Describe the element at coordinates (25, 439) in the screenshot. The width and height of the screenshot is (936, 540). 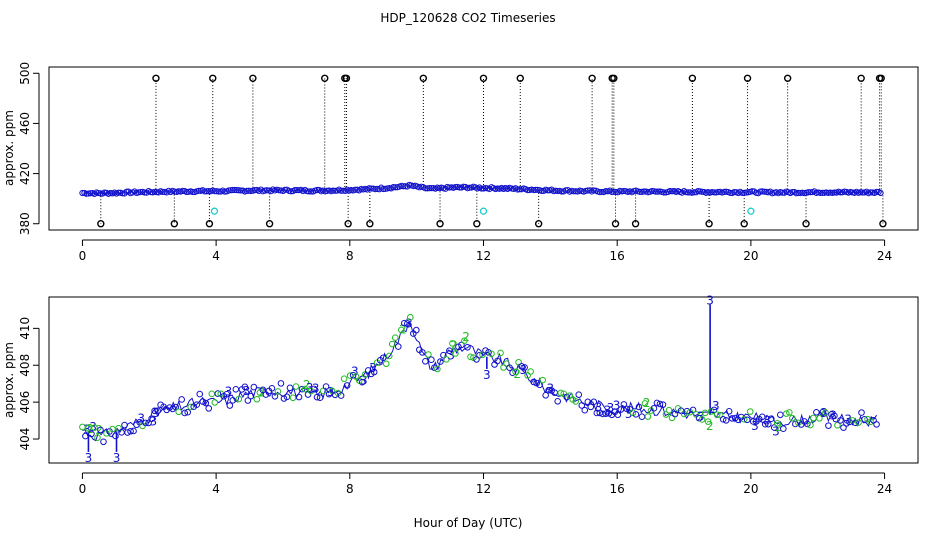
I see `y-tick-label: 404` at that location.